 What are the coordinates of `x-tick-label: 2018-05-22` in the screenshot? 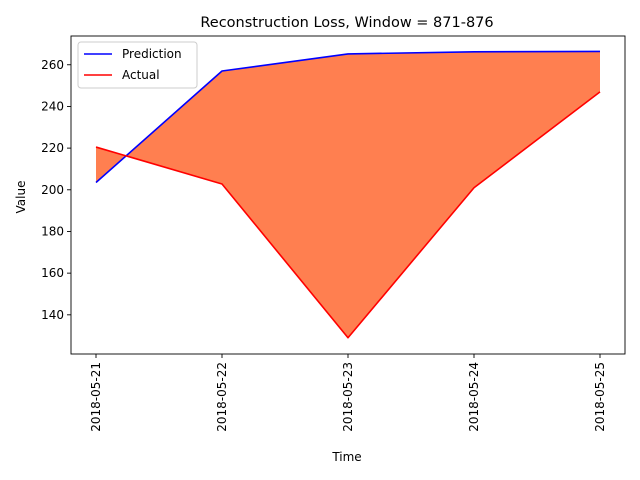 It's located at (222, 397).